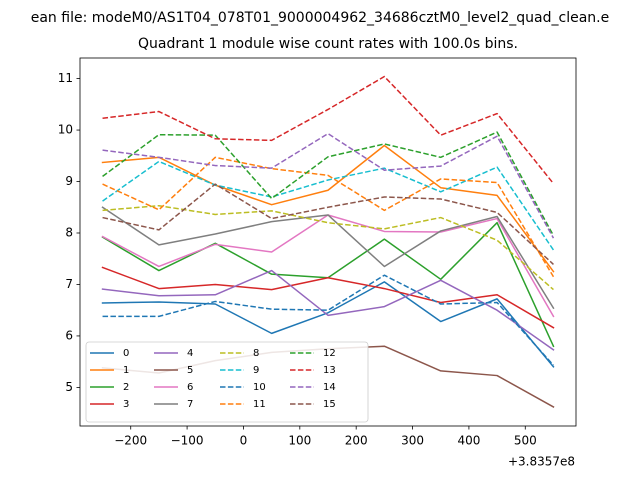 This screenshot has height=484, width=640. Describe the element at coordinates (329, 353) in the screenshot. I see `legend-label-12: 12` at that location.